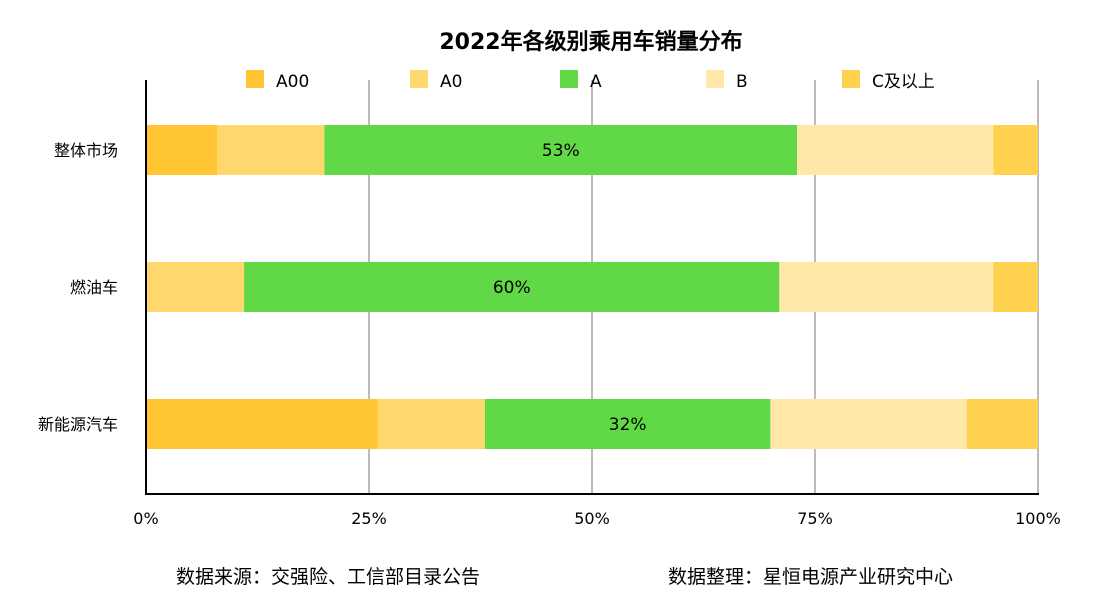  What do you see at coordinates (569, 79) in the screenshot?
I see `legend-swatch-A` at bounding box center [569, 79].